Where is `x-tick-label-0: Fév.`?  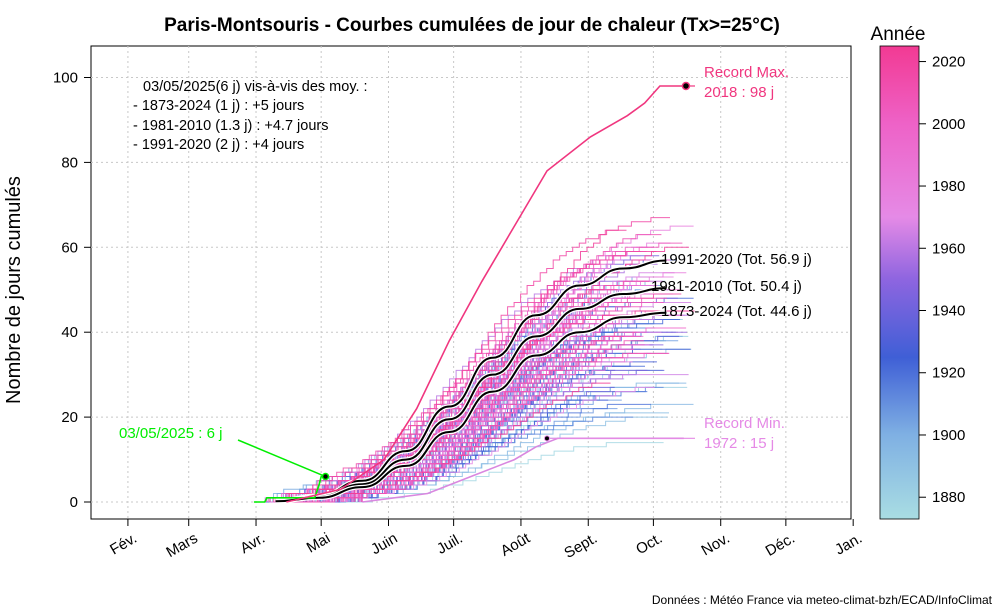
x-tick-label-0: Fév. is located at coordinates (123, 544).